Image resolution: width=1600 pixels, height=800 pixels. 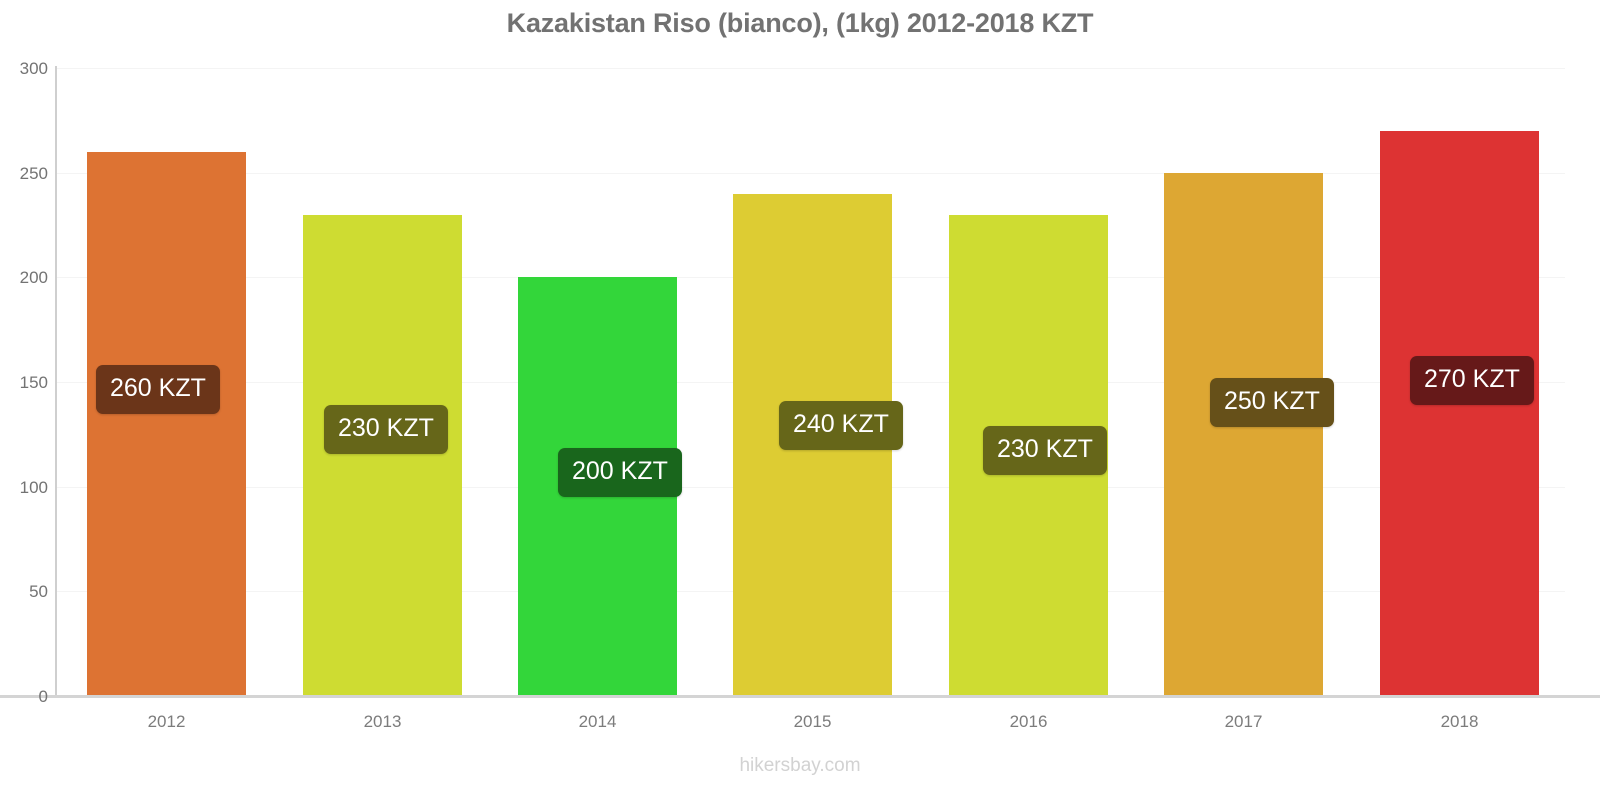 What do you see at coordinates (166, 721) in the screenshot?
I see `x-axis-tick-label-2012: 2012` at bounding box center [166, 721].